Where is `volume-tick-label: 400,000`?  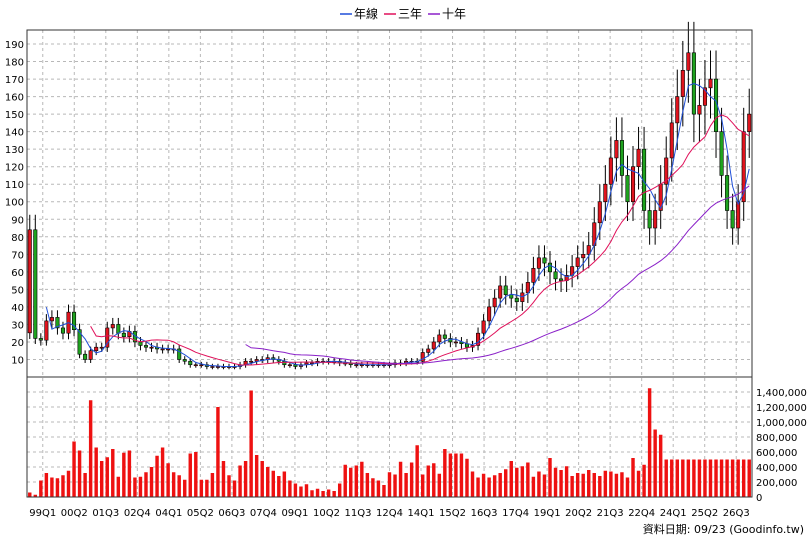 volume-tick-label: 400,000 is located at coordinates (776, 468).